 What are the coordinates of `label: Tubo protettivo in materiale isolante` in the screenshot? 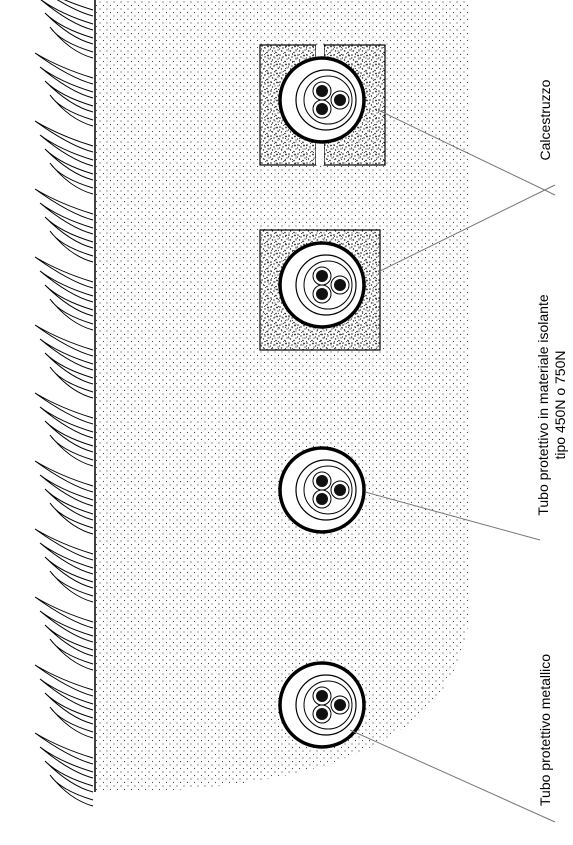 It's located at (543, 404).